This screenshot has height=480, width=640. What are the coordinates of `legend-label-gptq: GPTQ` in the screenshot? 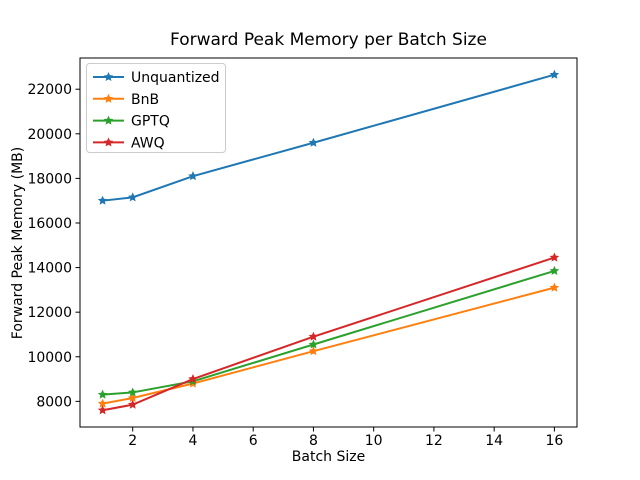 It's located at (150, 122).